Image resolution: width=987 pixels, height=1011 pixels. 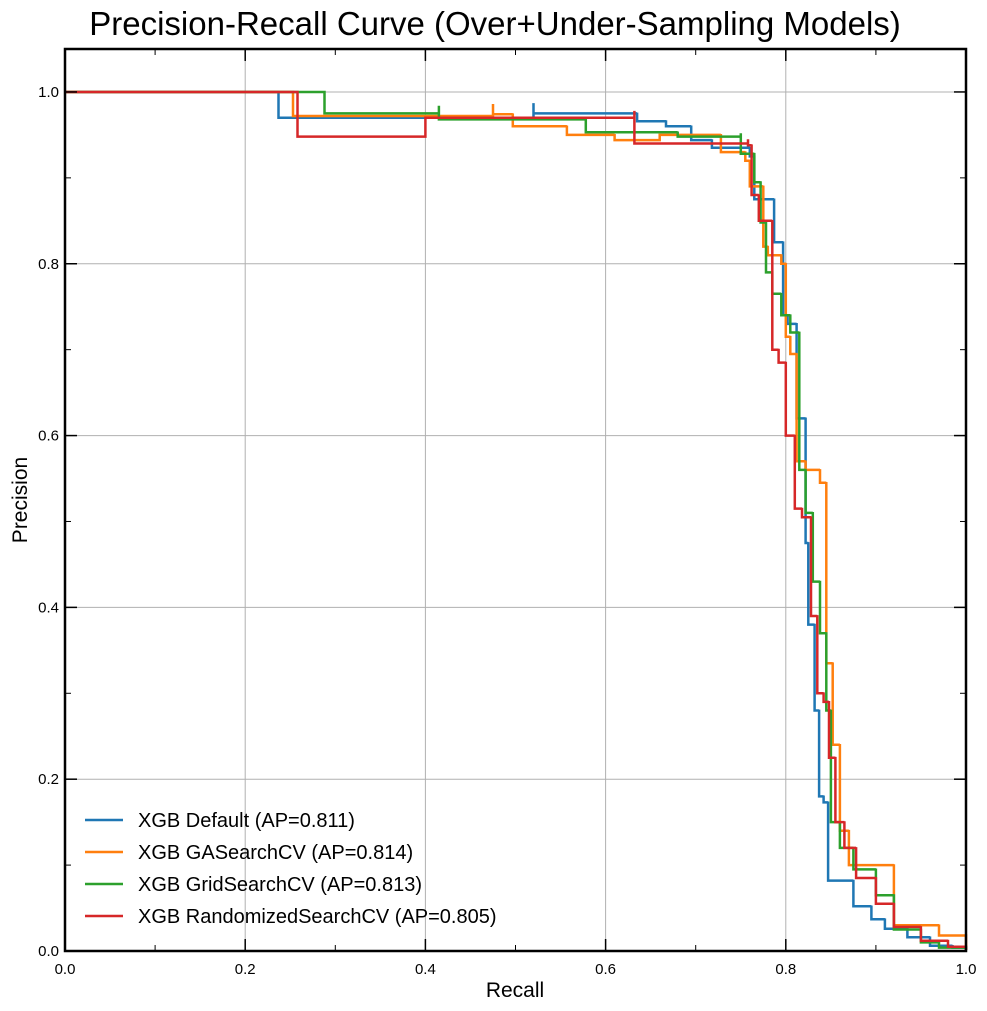 What do you see at coordinates (48, 436) in the screenshot?
I see `y-tick-label: 0.6` at bounding box center [48, 436].